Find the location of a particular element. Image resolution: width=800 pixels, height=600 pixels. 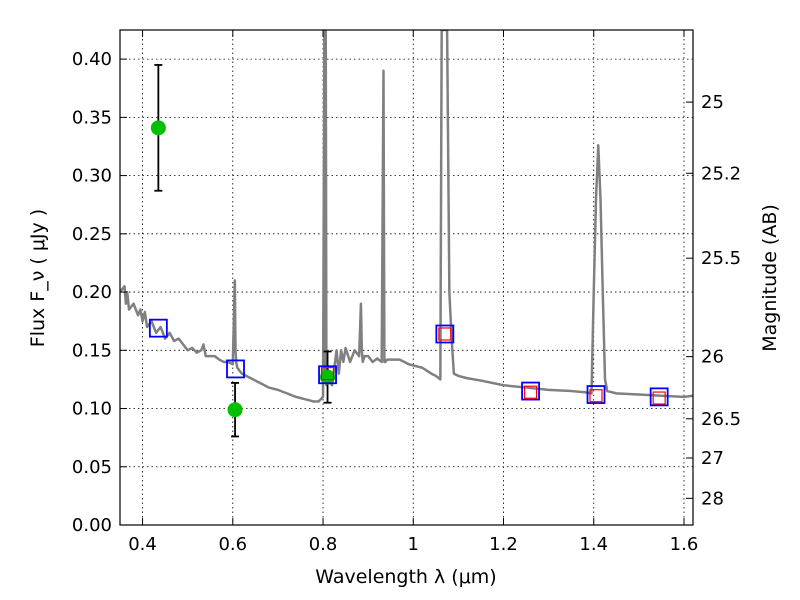

x-tick-label: 1 is located at coordinates (413, 544).